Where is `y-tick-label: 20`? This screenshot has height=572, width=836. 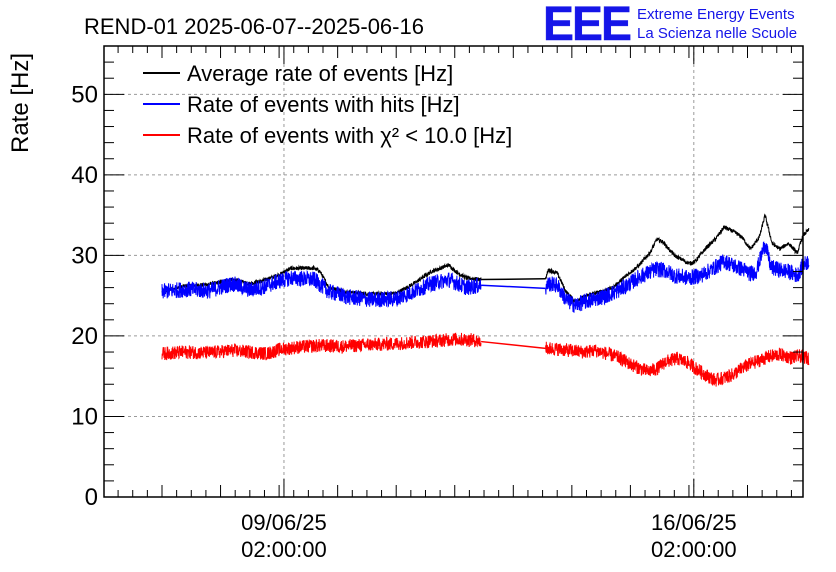
y-tick-label: 20 is located at coordinates (84, 336).